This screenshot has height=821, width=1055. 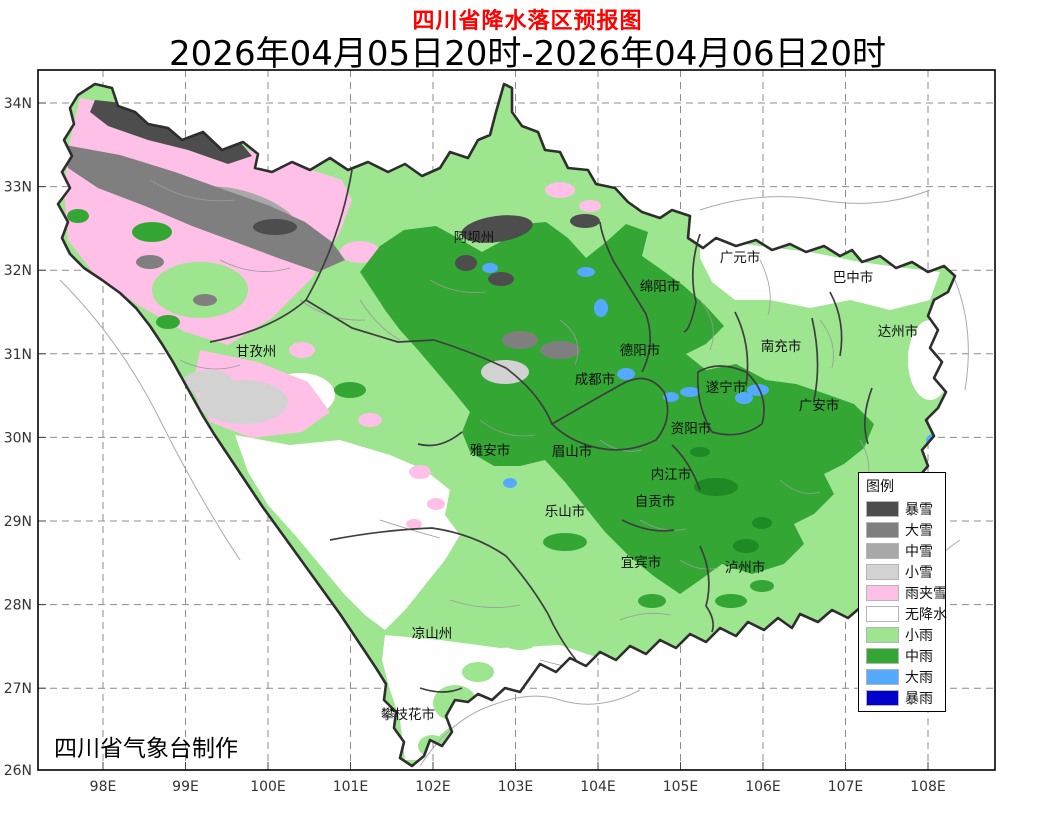 I want to click on city-label: 绵阳市, so click(x=660, y=286).